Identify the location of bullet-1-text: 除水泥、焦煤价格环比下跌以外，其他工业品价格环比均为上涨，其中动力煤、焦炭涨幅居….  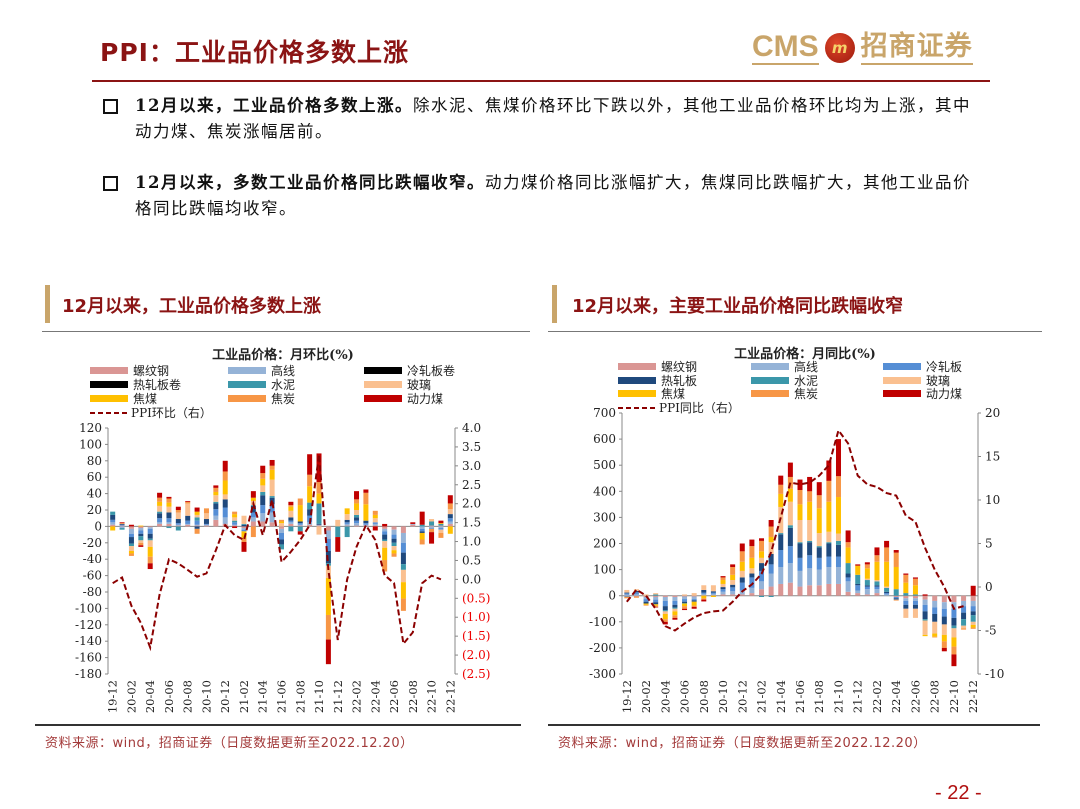
(553, 118).